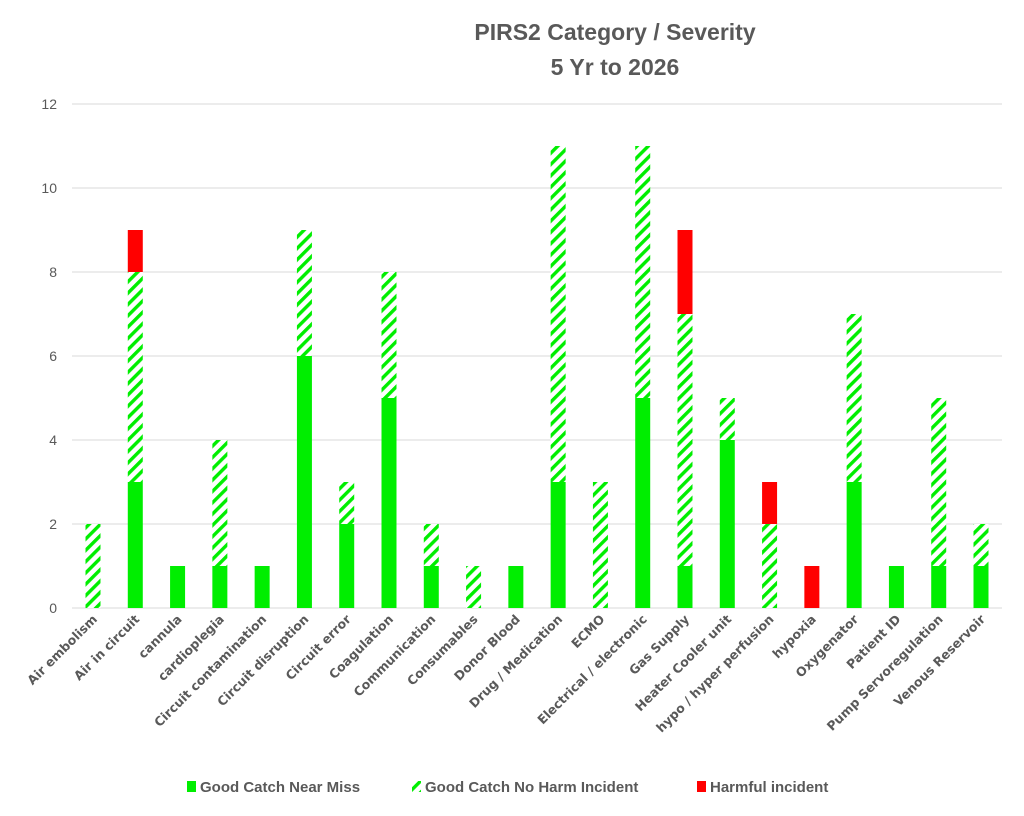 The image size is (1024, 816). I want to click on legend-item: Harmful incident, so click(762, 787).